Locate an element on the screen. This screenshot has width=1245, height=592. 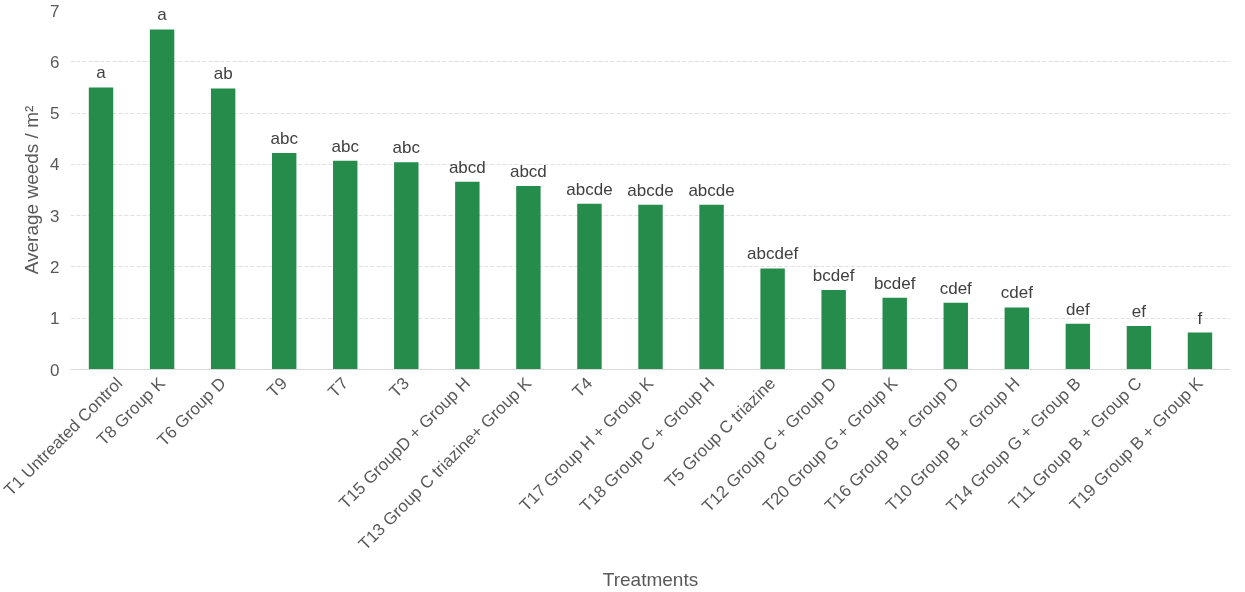
data-label: ef is located at coordinates (1139, 311).